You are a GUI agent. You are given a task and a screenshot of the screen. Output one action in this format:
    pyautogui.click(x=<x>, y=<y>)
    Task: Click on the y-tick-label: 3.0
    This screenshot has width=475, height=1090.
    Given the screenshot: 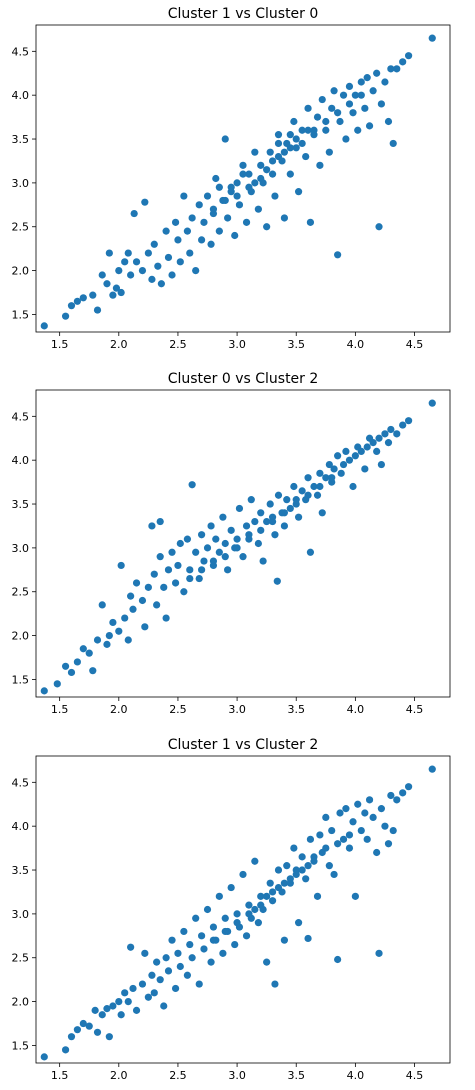 What is the action you would take?
    pyautogui.click(x=21, y=548)
    